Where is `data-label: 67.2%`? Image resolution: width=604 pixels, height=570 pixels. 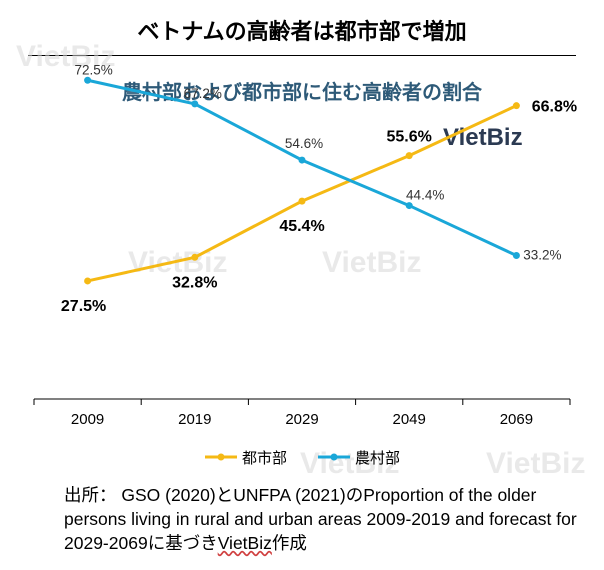
data-label: 67.2% is located at coordinates (203, 93).